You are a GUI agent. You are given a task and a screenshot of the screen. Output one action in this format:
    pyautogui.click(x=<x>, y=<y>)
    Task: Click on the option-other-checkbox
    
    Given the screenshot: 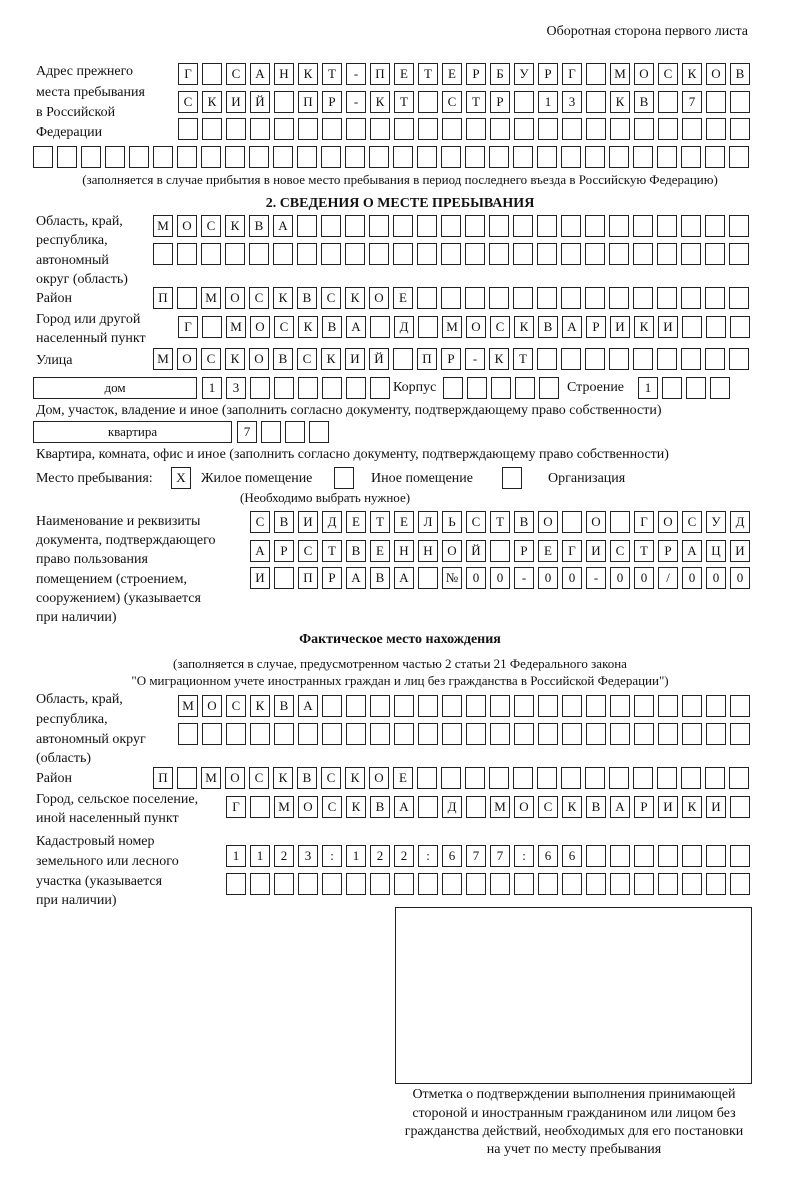 What is the action you would take?
    pyautogui.click(x=344, y=478)
    